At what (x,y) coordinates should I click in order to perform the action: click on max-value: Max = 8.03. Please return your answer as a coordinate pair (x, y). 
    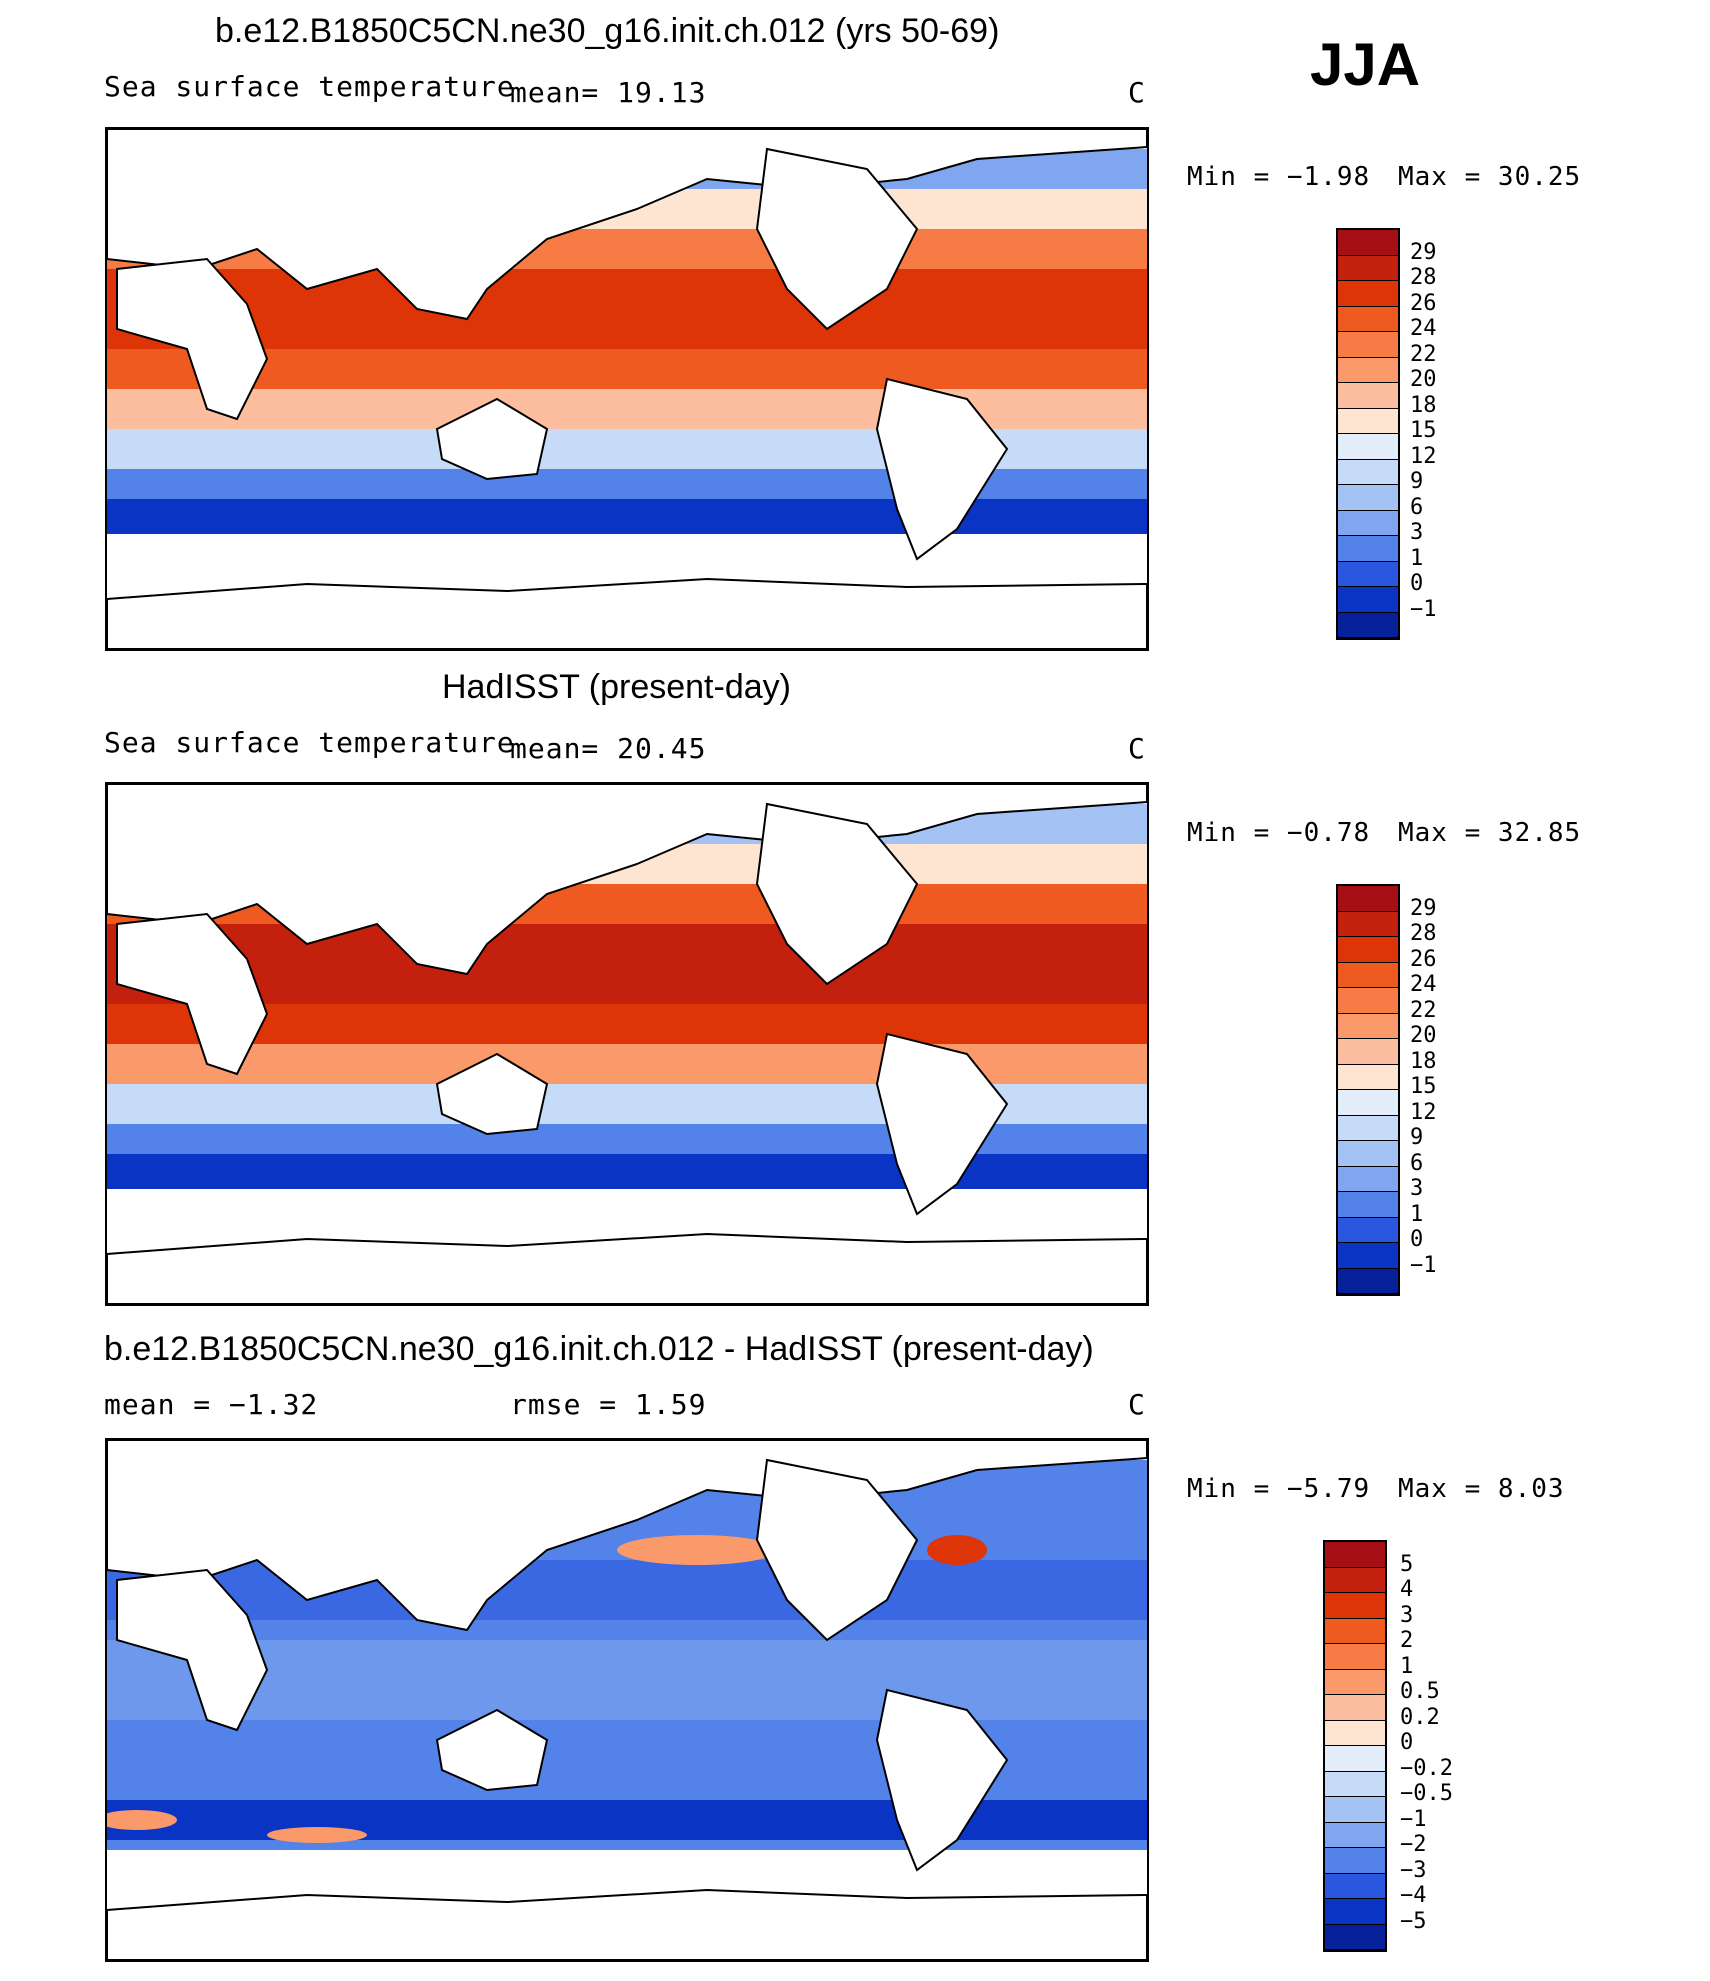
    Looking at the image, I should click on (1481, 1489).